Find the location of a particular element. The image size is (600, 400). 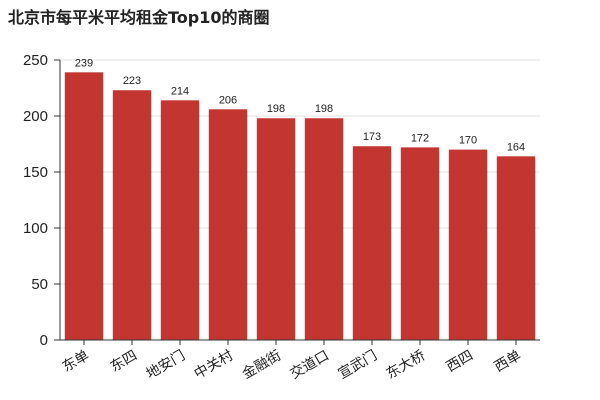

y-tick-label: 0 is located at coordinates (44, 340).